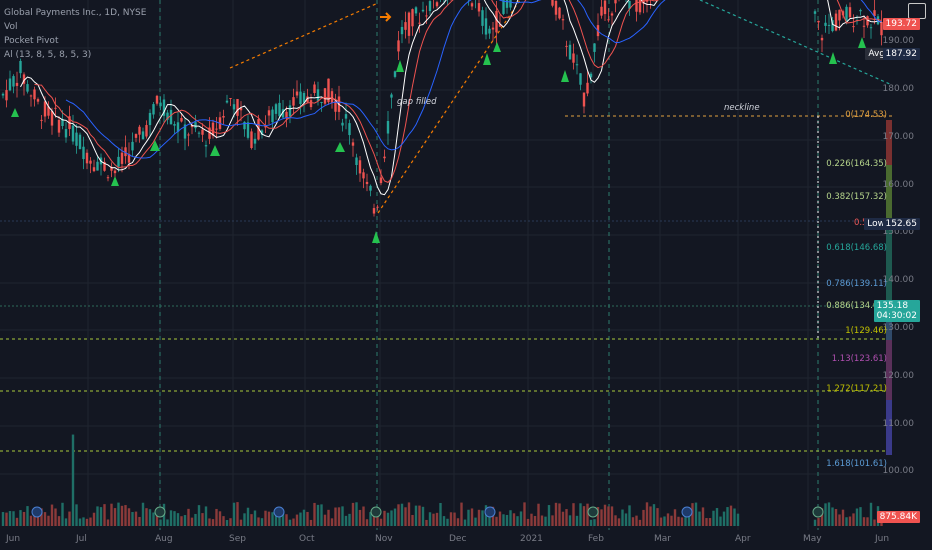  What do you see at coordinates (48, 55) in the screenshot?
I see `legend-indicator: Al (13, 8, 5, 8, 5, 3)` at bounding box center [48, 55].